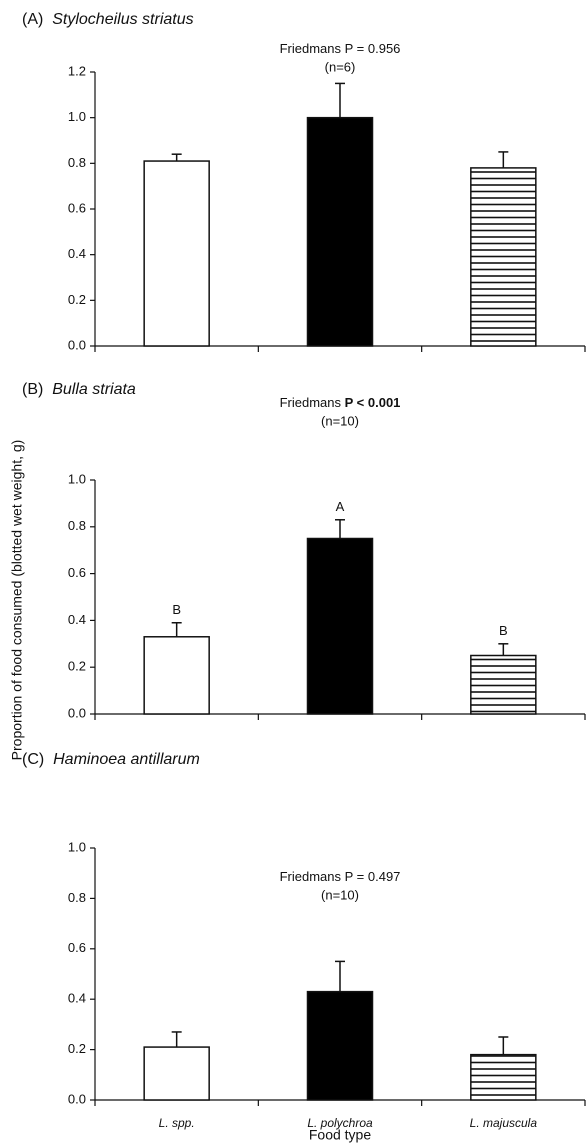 The height and width of the screenshot is (1144, 586). I want to click on stat-annotation: Friedmans P < 0.001, so click(340, 402).